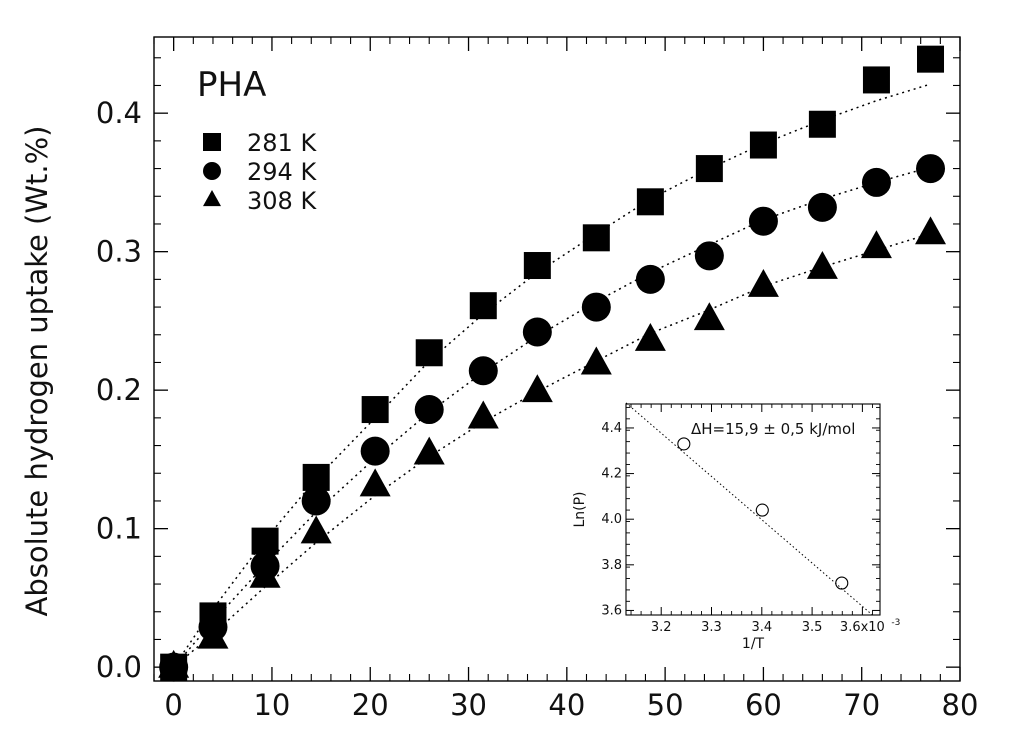 The height and width of the screenshot is (748, 1012). I want to click on inset-y-tick-label: 4.2, so click(611, 474).